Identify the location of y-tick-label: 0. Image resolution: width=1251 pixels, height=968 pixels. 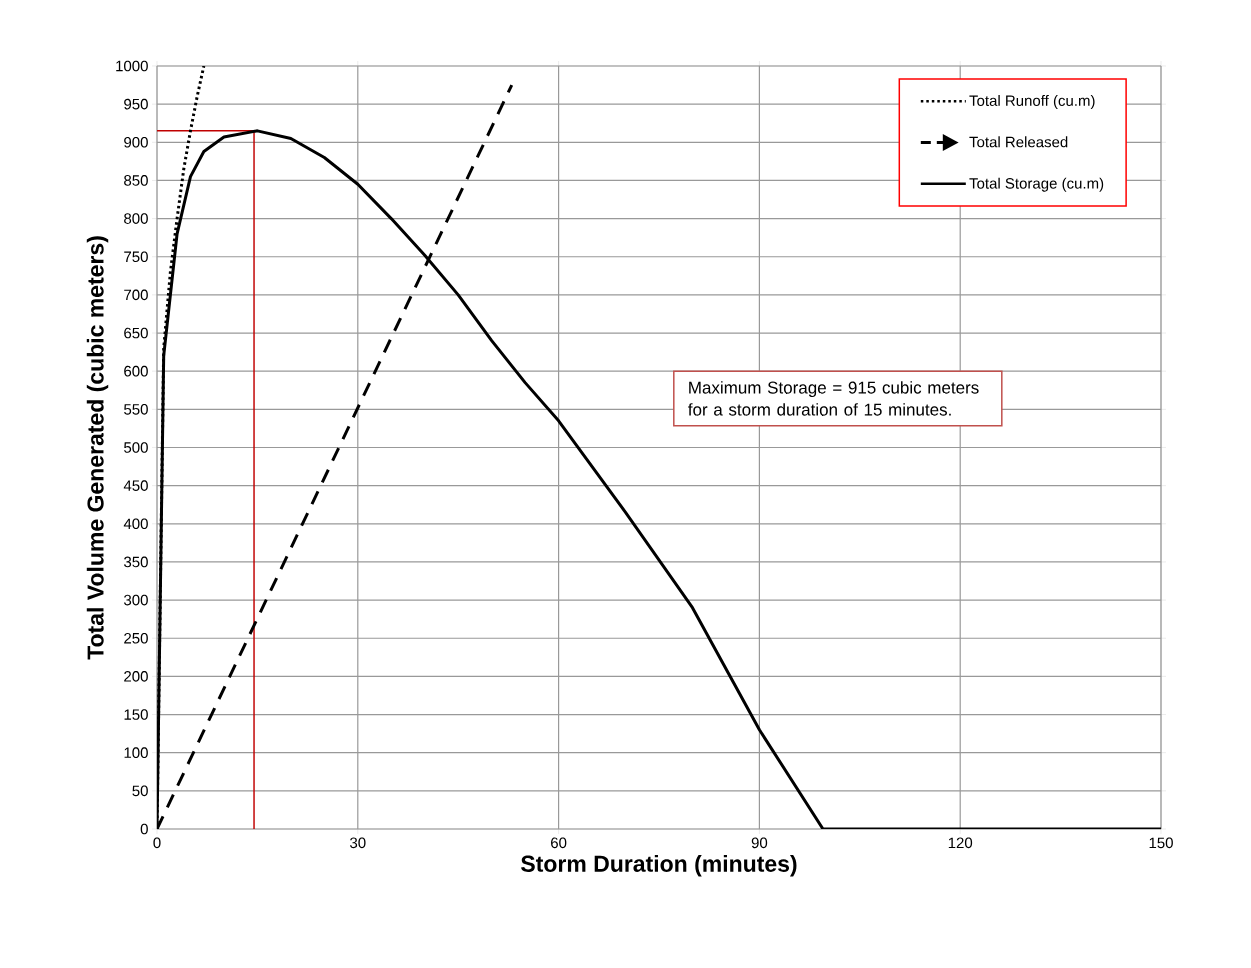
(144, 829).